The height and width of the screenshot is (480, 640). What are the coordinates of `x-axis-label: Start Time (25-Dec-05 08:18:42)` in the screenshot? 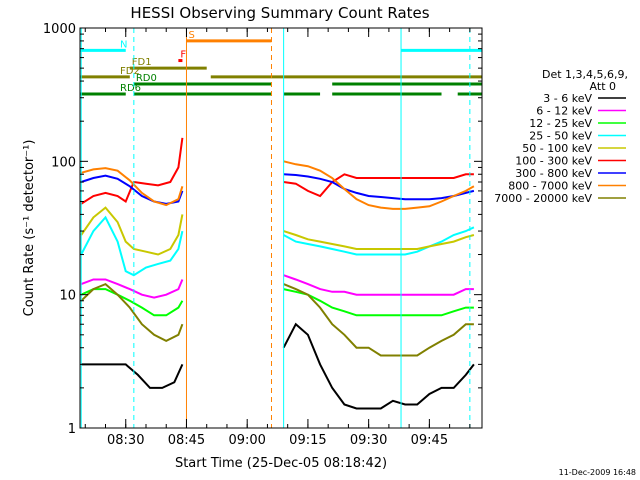 It's located at (281, 463).